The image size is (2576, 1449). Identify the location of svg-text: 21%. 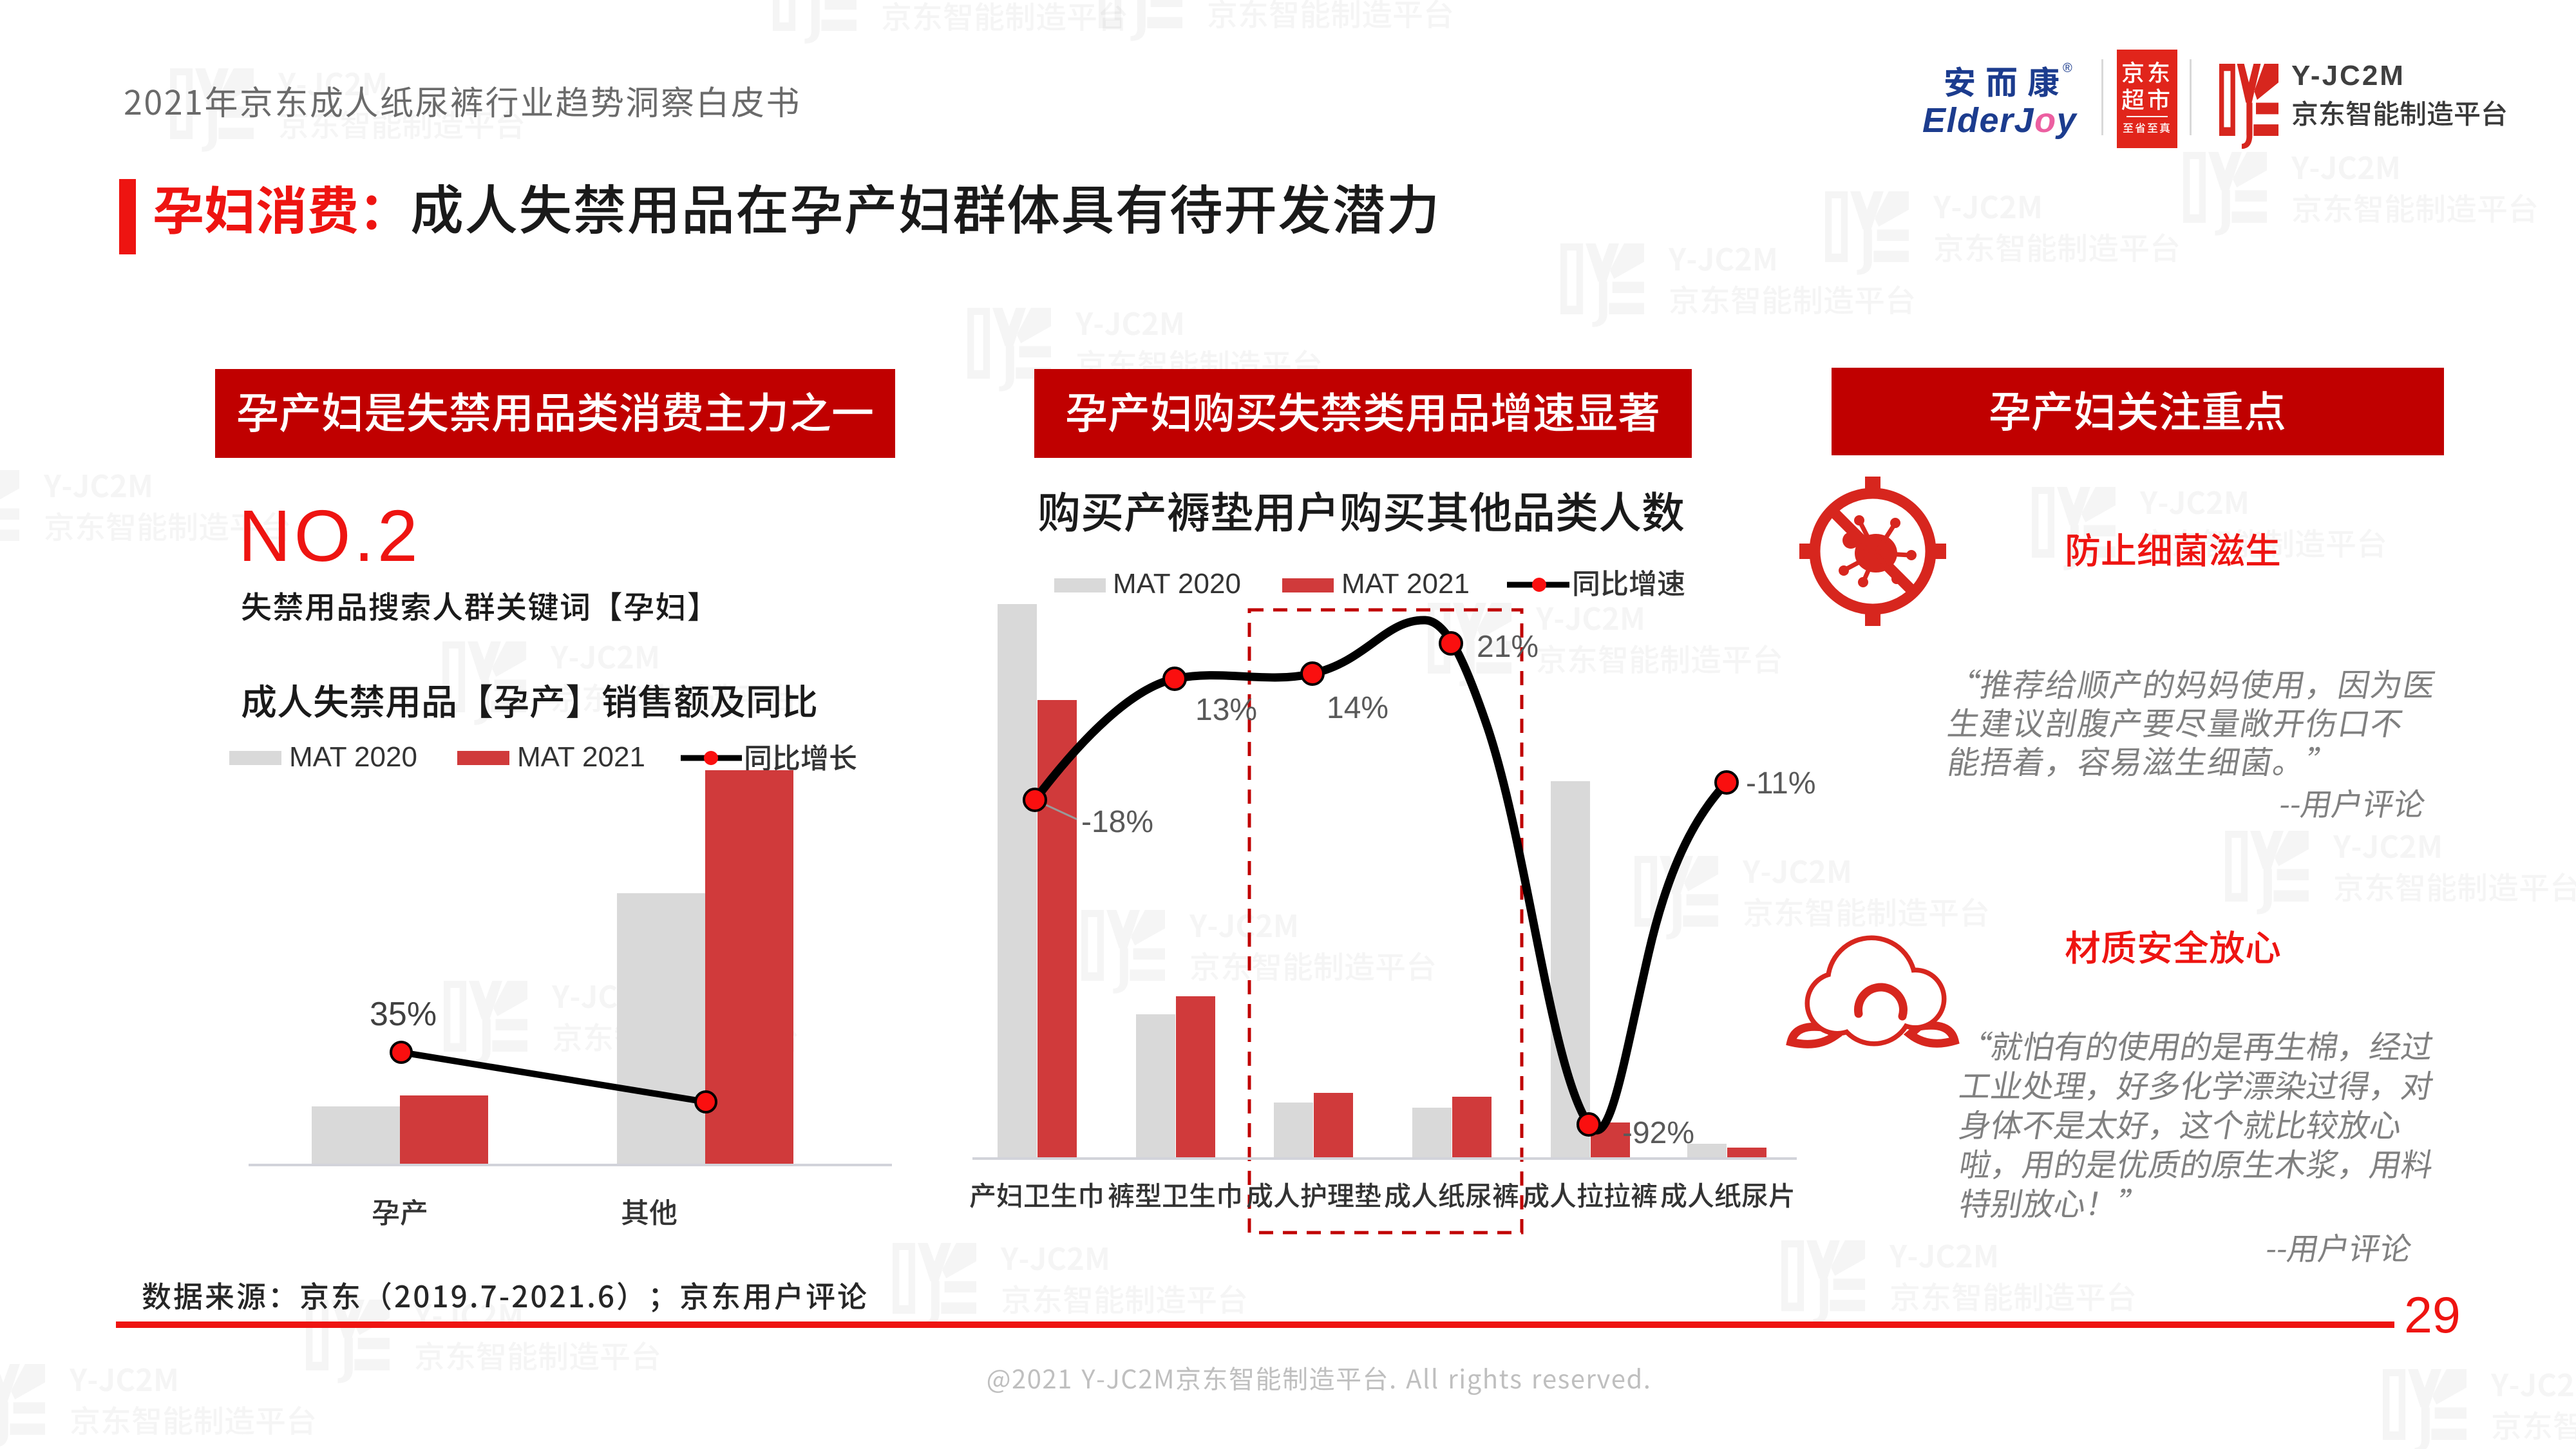
(1508, 647).